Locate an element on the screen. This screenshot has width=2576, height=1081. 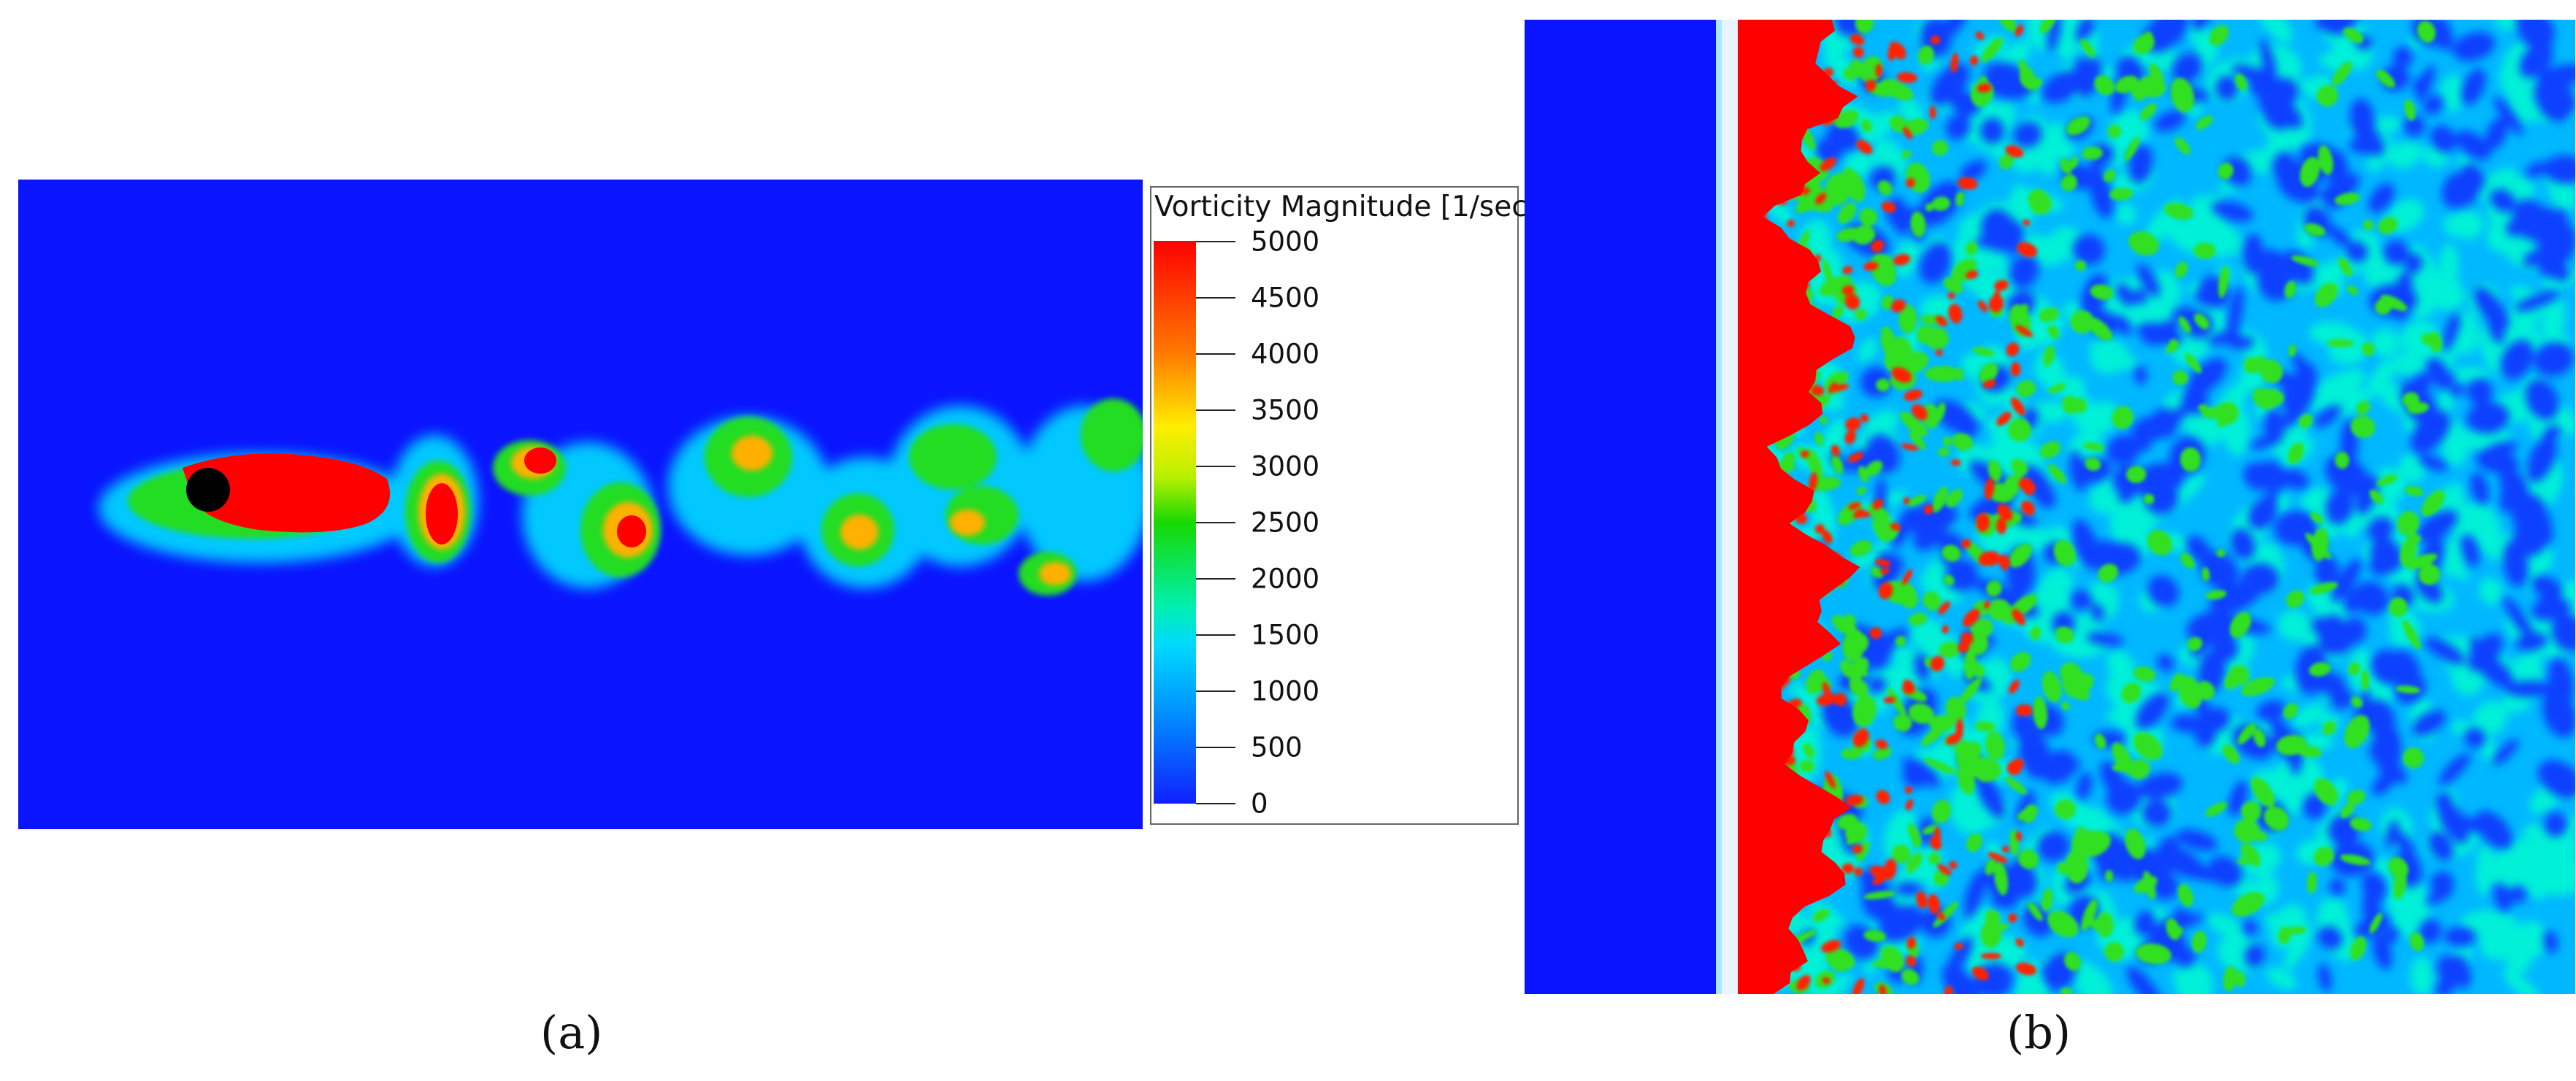
legend-tick-label: 1500 is located at coordinates (1285, 635).